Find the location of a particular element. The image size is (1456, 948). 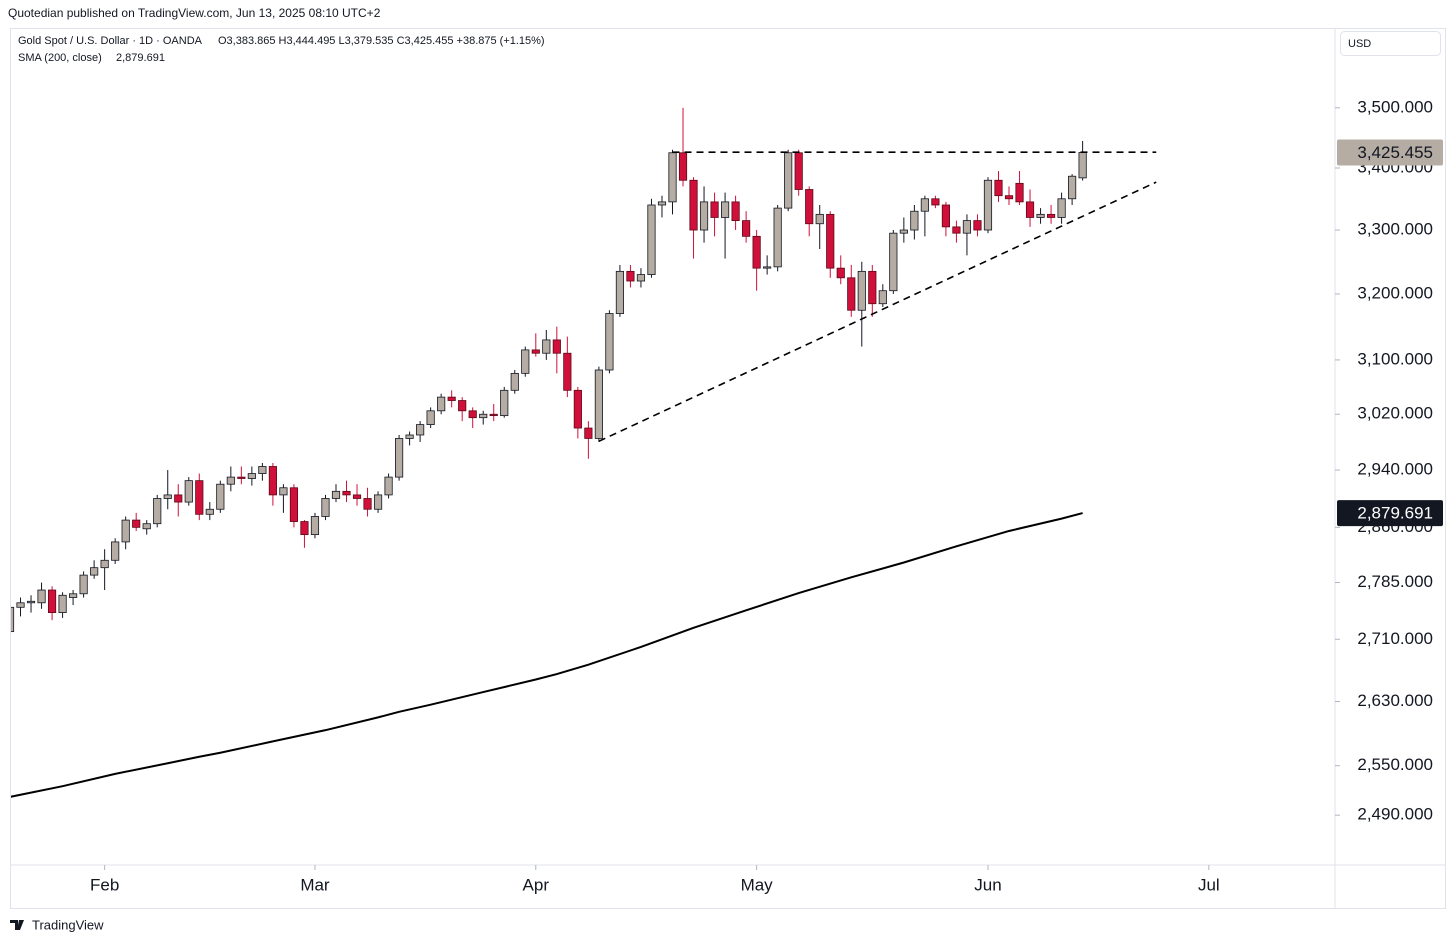

y-tick-label: 3,100.000 is located at coordinates (1395, 358).